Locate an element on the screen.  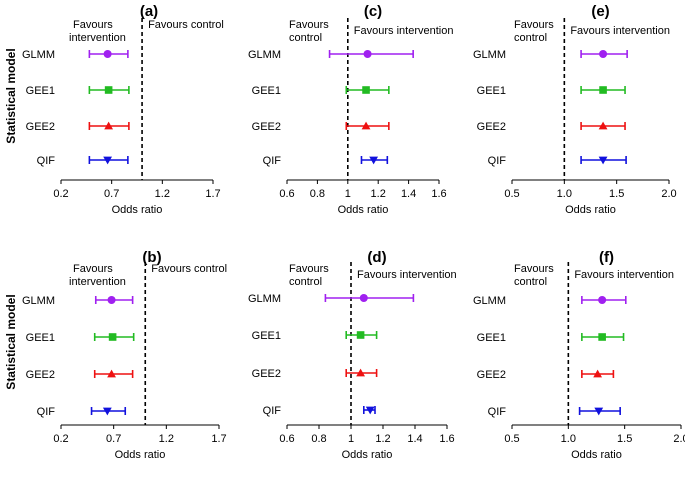
x-tick-label-d-3: 1.2 is located at coordinates (382, 439).